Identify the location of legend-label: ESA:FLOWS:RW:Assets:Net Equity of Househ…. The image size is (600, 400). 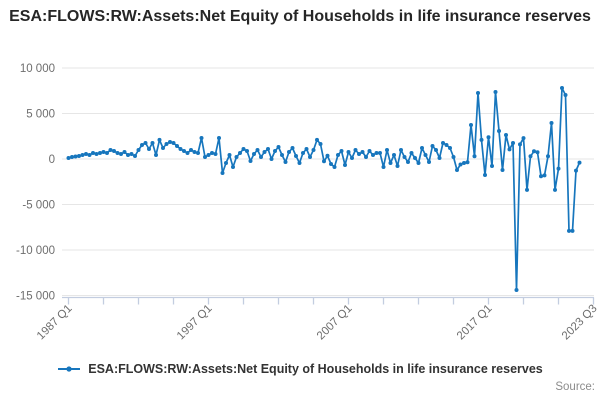
(315, 369).